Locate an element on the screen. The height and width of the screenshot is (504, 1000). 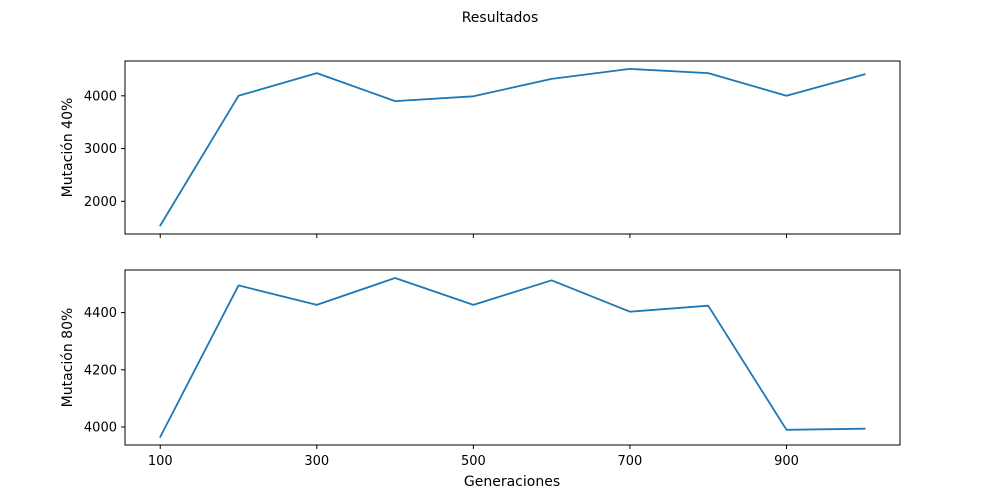
x-tick-label-100: 100 is located at coordinates (160, 461).